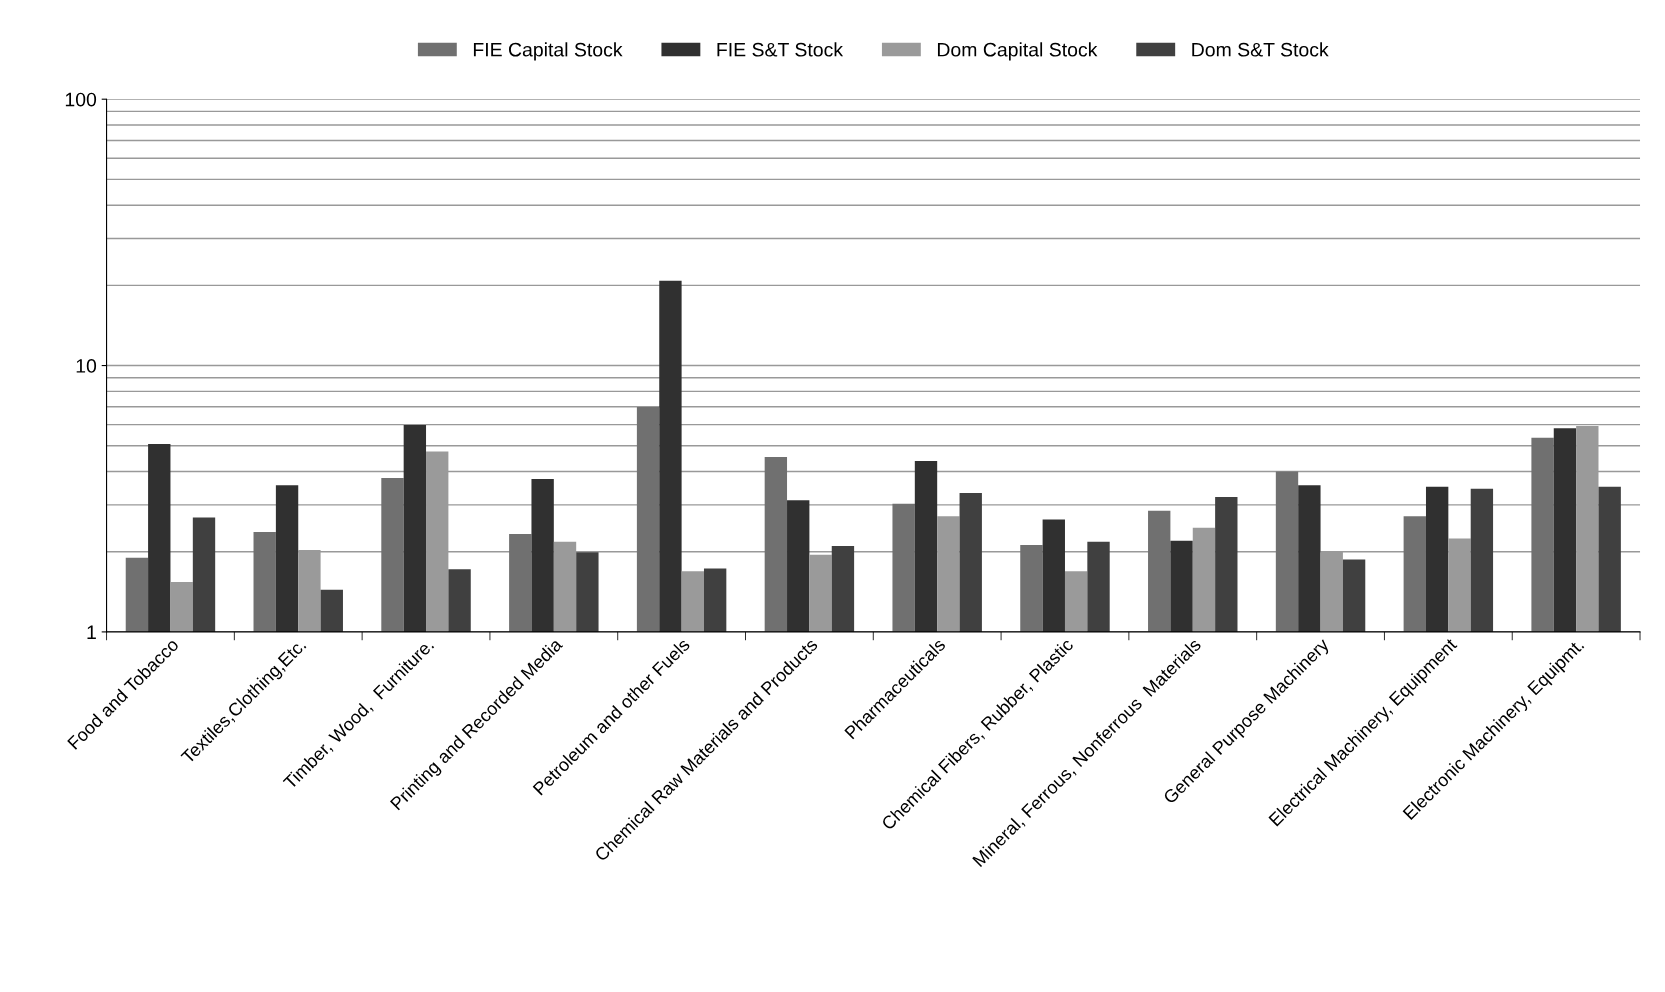  I want to click on y-tick-label: 1, so click(91, 632).